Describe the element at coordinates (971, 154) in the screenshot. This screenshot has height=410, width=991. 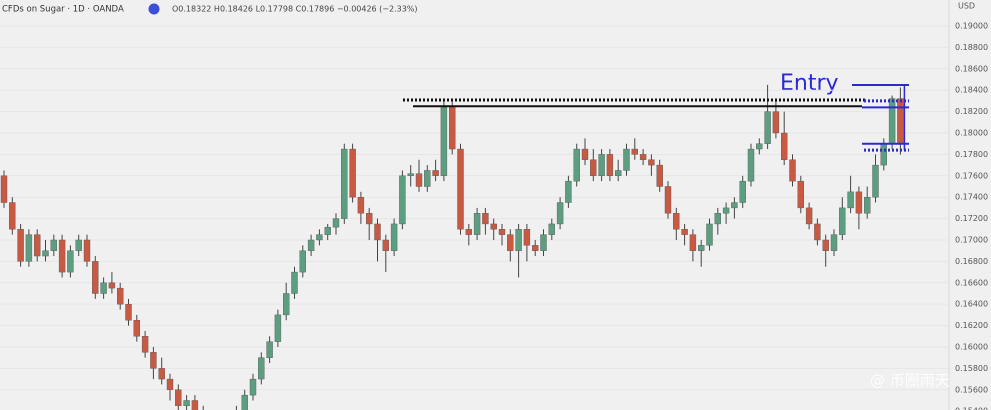
I see `y-tick-label: 0.17800` at that location.